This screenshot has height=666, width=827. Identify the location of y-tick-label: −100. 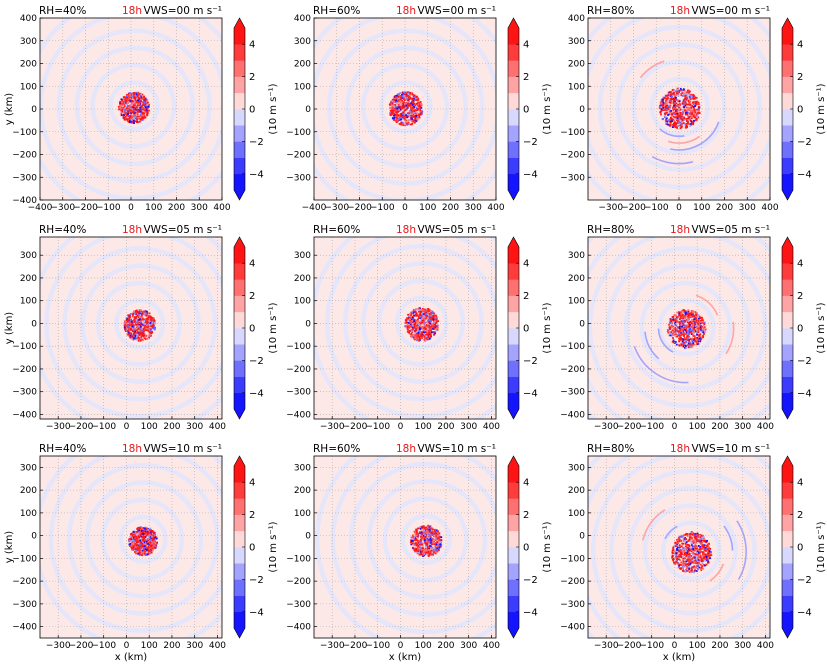
(572, 133).